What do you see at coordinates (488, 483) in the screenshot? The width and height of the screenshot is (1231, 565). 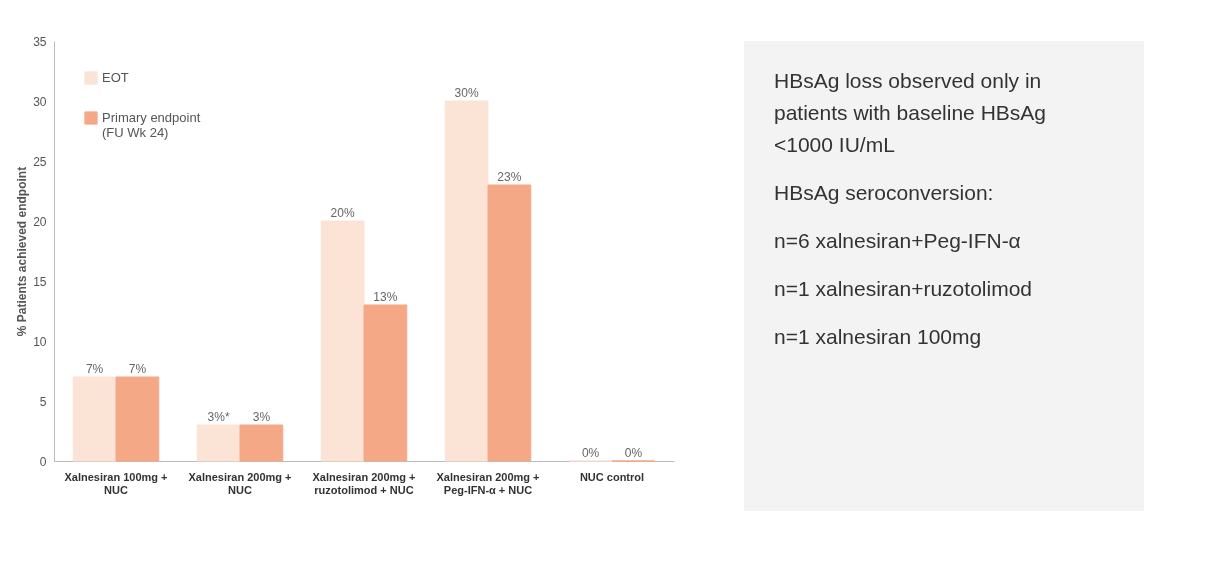 I see `x-tick-label: Xalnesiran 200mg + Peg-IFN-α + NUC` at bounding box center [488, 483].